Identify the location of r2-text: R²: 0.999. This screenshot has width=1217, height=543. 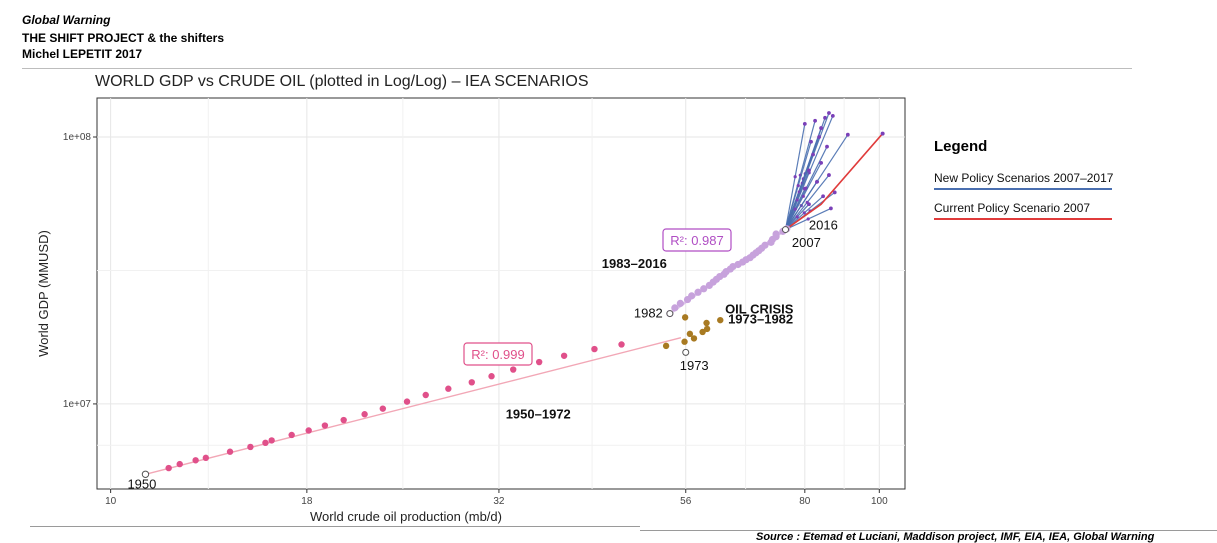
(497, 354).